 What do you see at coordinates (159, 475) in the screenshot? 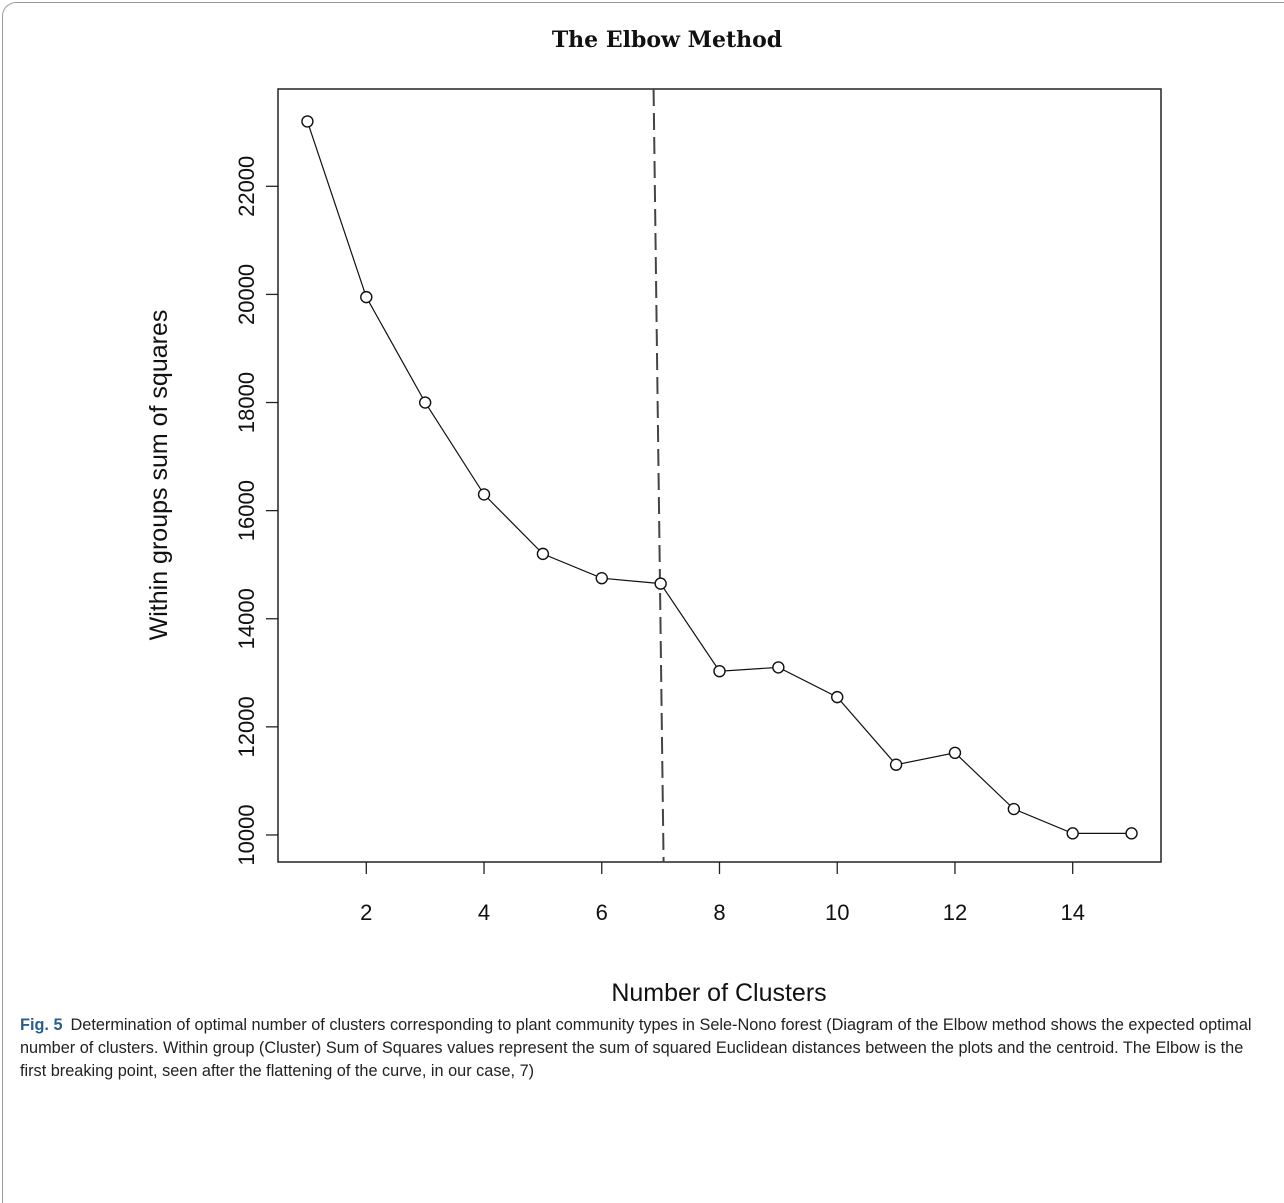
I see `y-axis-label: Within groups sum of squares` at bounding box center [159, 475].